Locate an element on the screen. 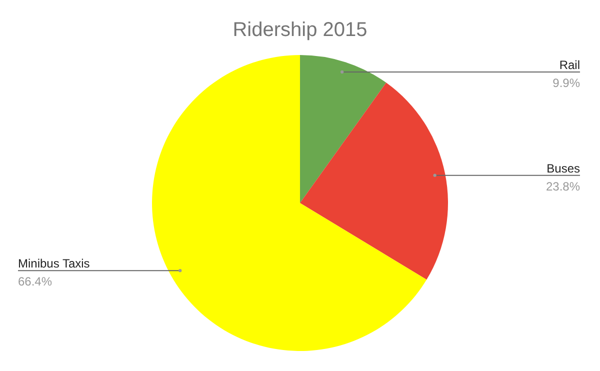  data-label: 9.9% is located at coordinates (566, 83).